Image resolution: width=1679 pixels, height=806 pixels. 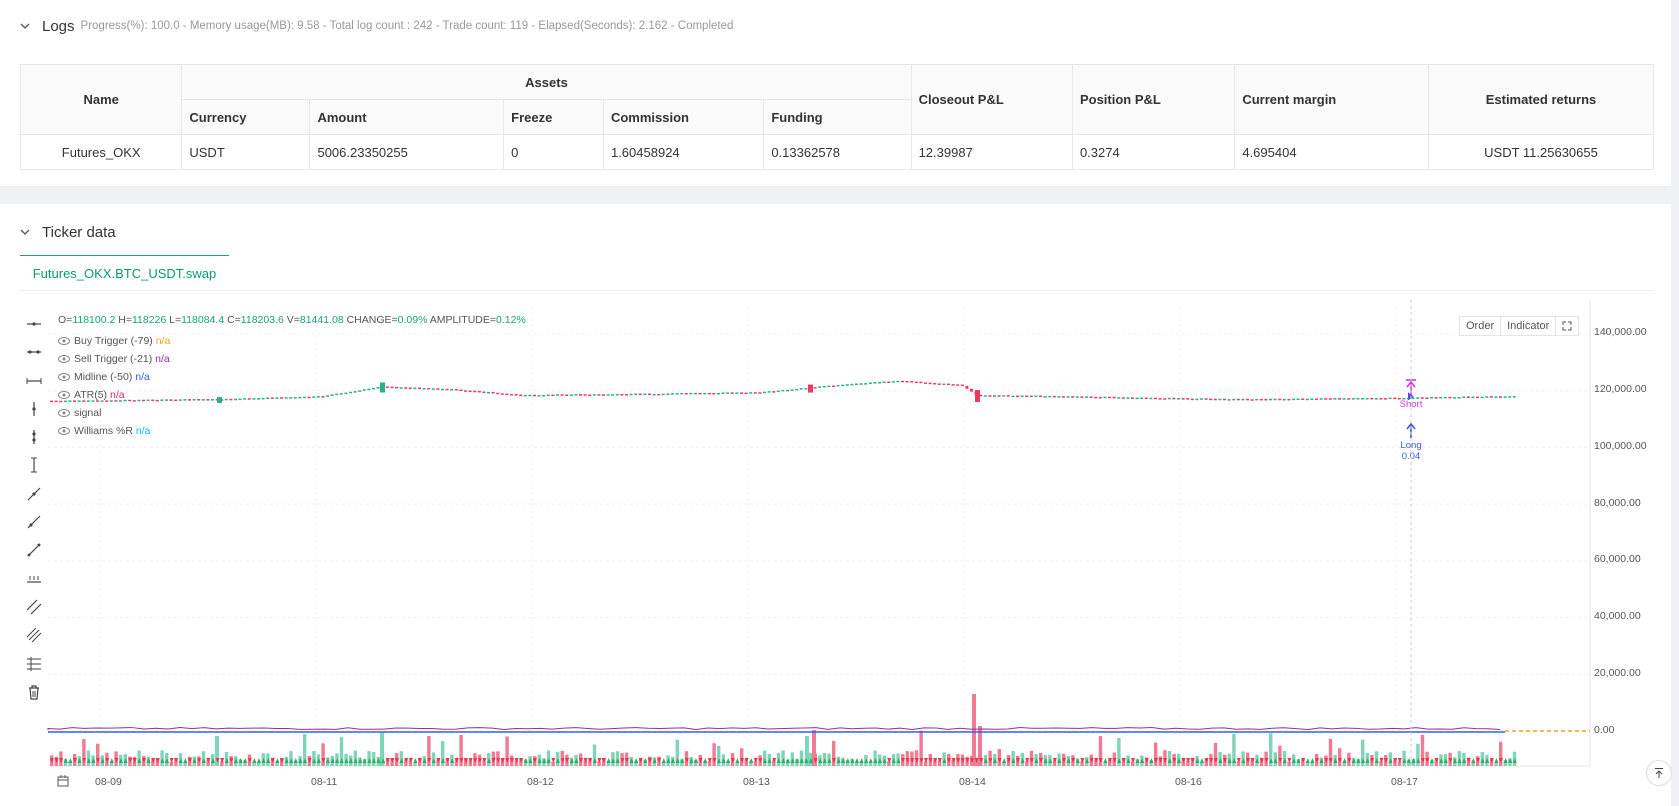 What do you see at coordinates (1659, 773) in the screenshot?
I see `scroll-top-button` at bounding box center [1659, 773].